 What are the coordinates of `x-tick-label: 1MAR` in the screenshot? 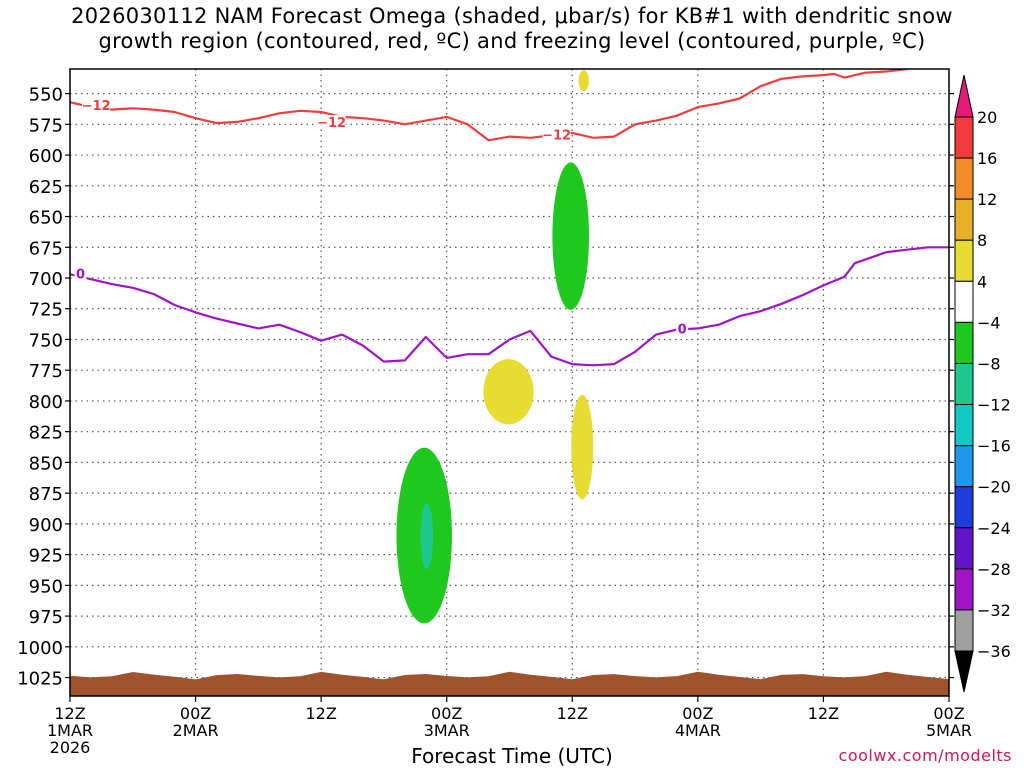 It's located at (70, 730).